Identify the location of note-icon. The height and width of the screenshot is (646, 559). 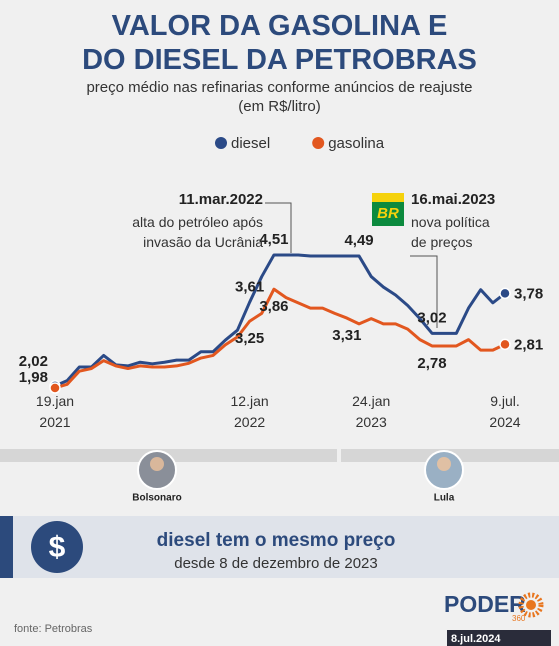
(57, 547).